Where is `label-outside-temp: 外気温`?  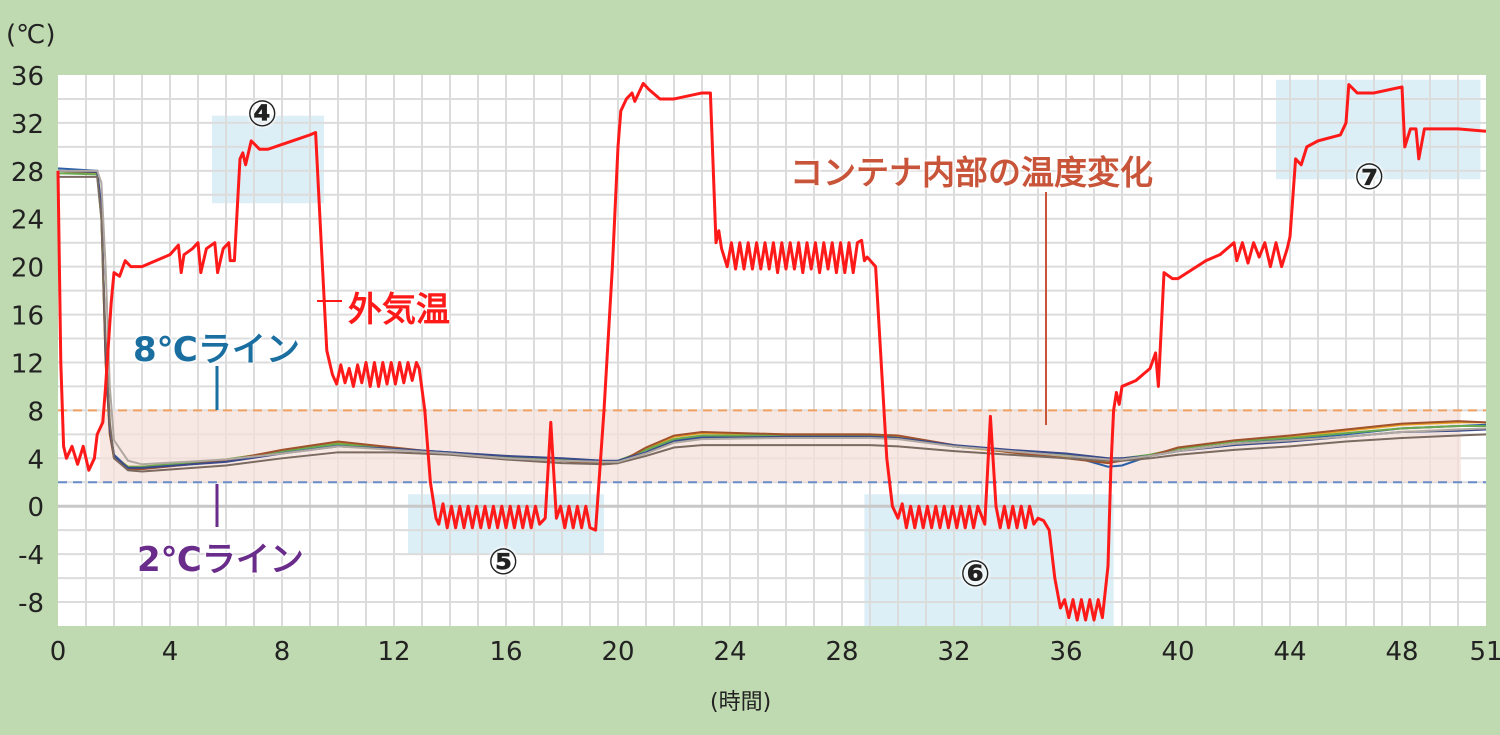 label-outside-temp: 外気温 is located at coordinates (399, 310).